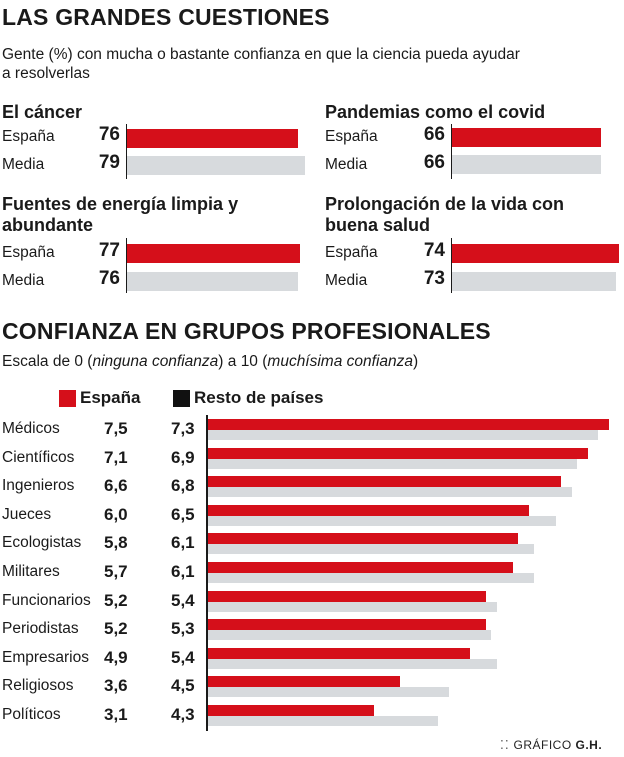 This screenshot has width=624, height=757. I want to click on credit: ⁚⁚ GRÁFICO G.H., so click(551, 745).